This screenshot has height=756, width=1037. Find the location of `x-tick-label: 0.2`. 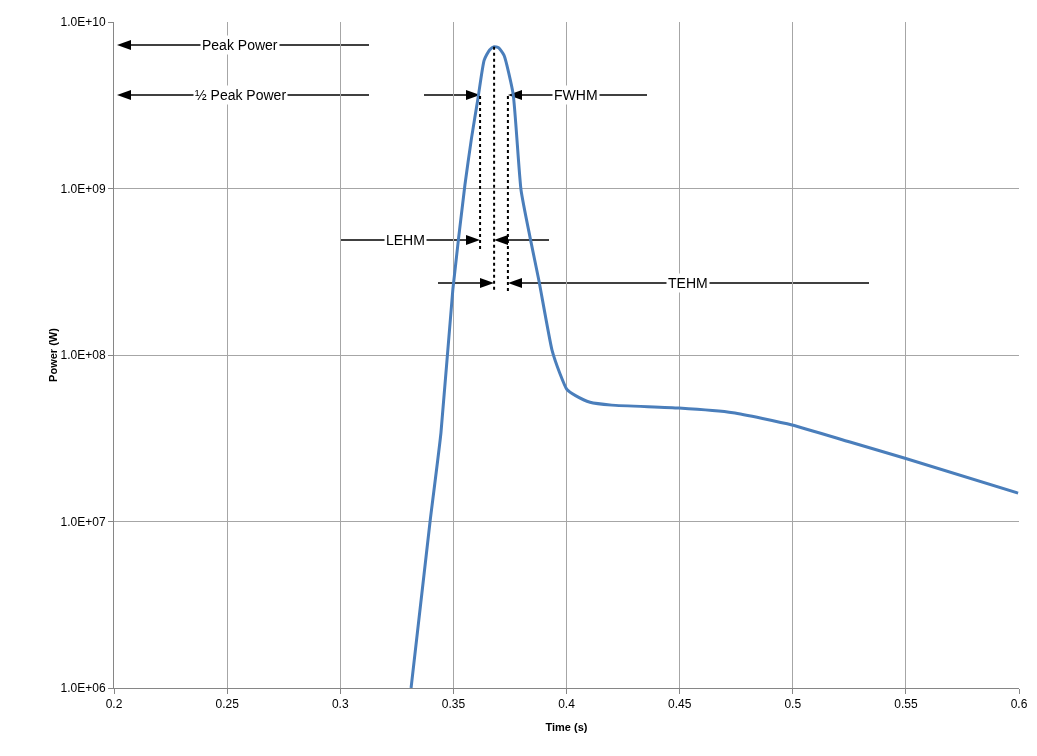

x-tick-label: 0.2 is located at coordinates (114, 704).